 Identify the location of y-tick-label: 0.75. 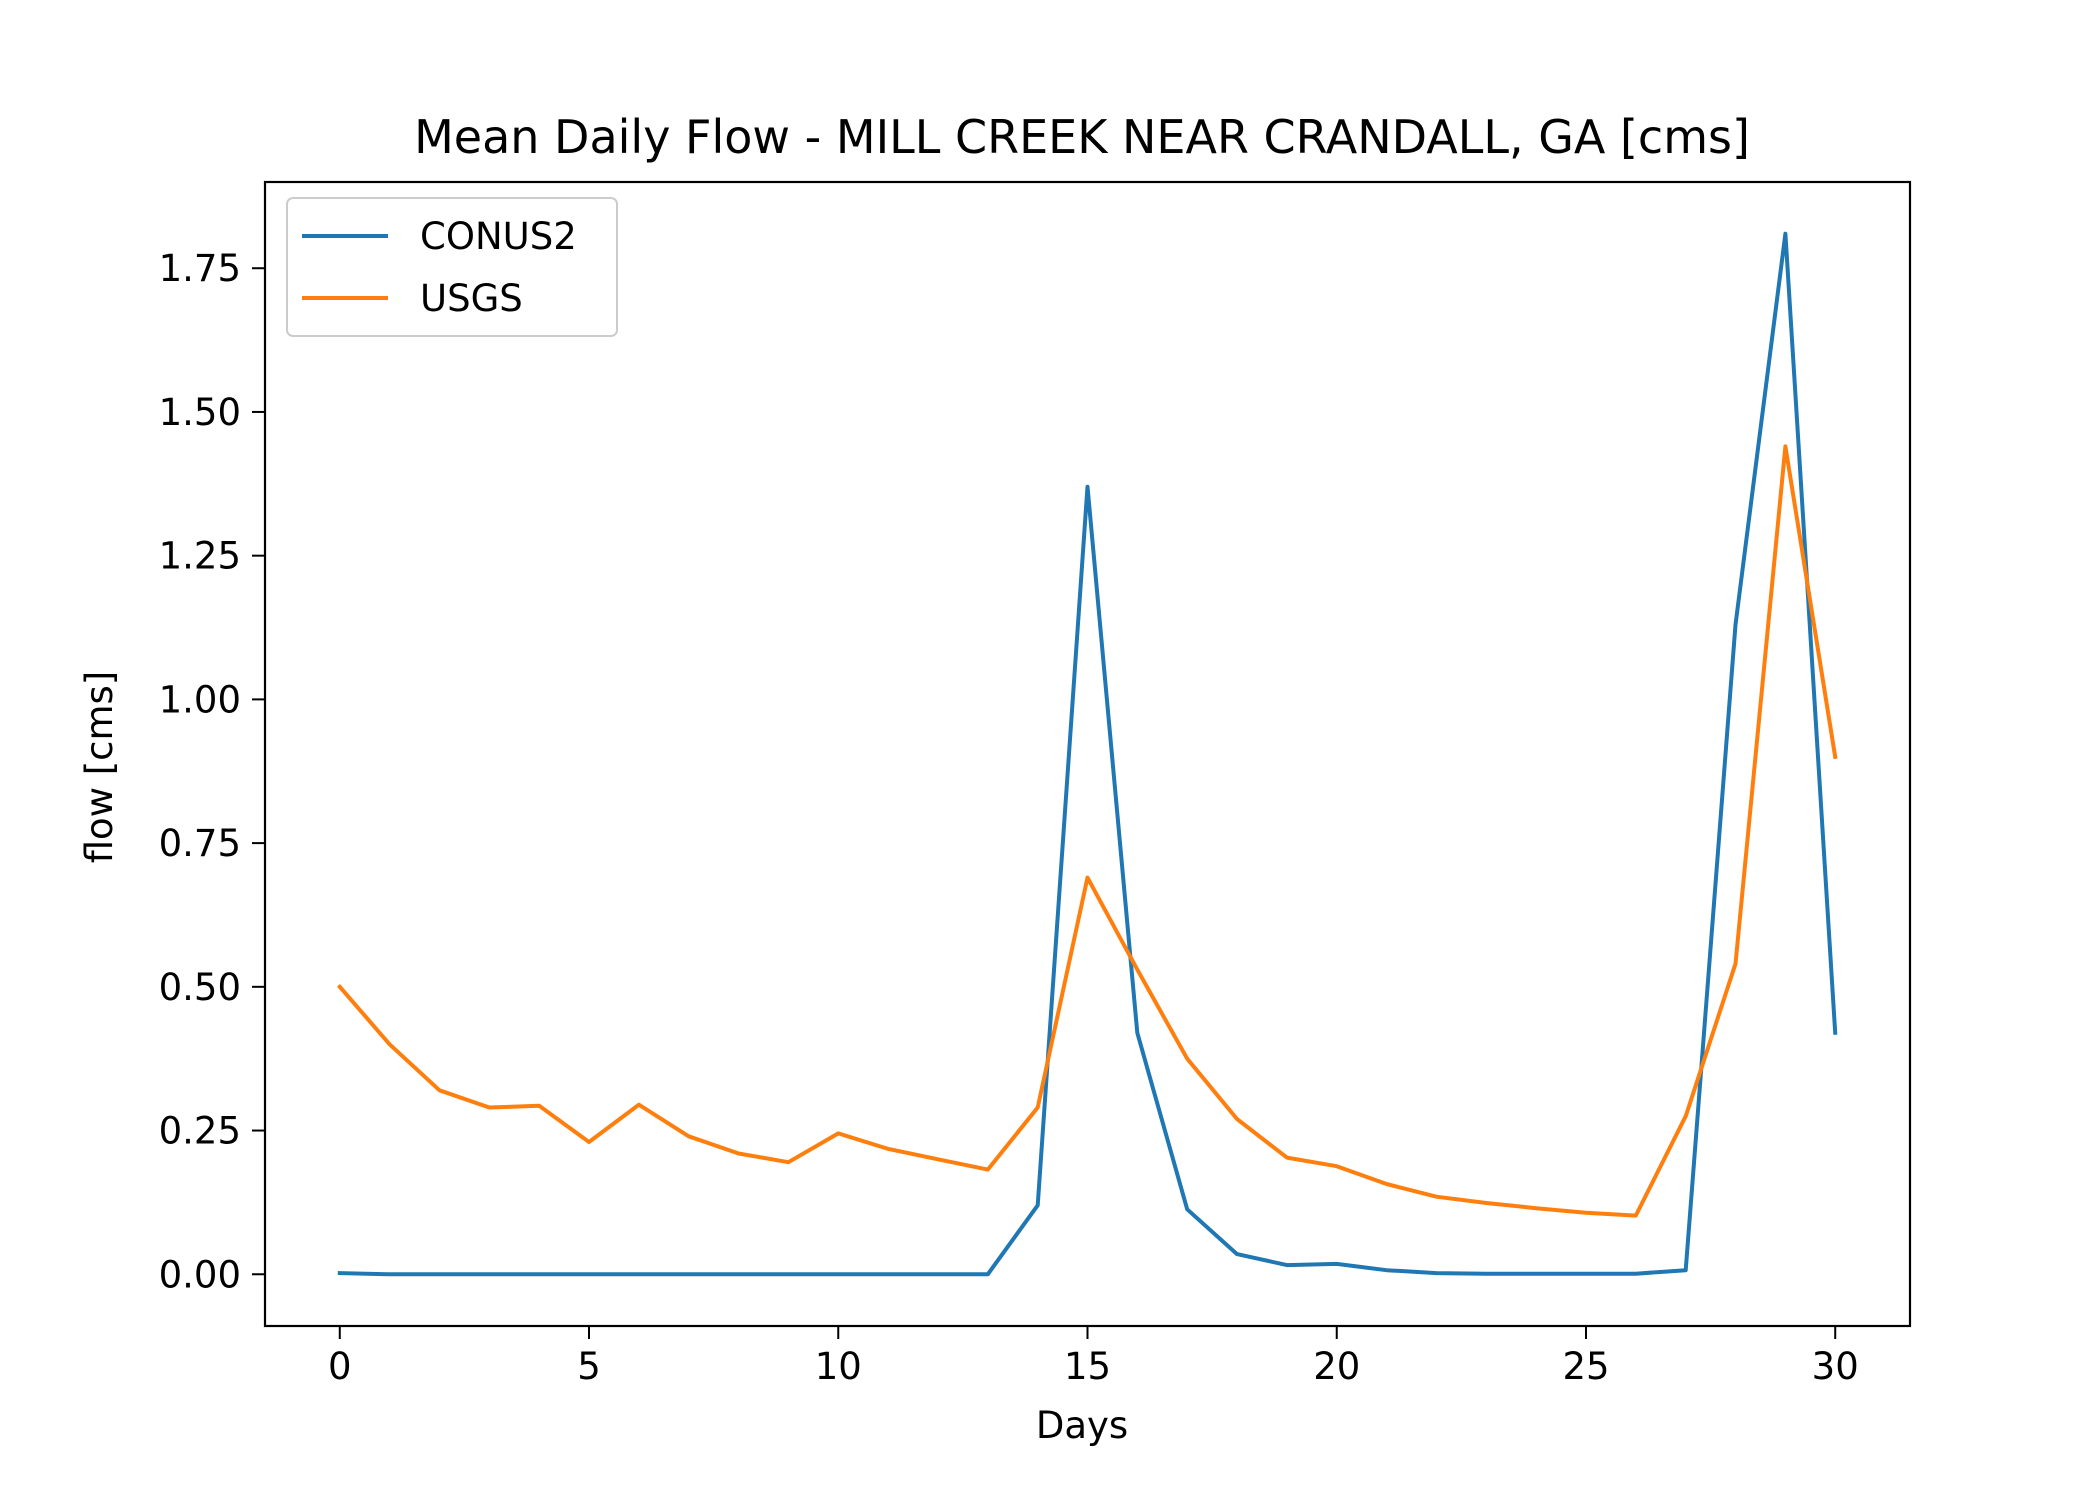
(200, 843).